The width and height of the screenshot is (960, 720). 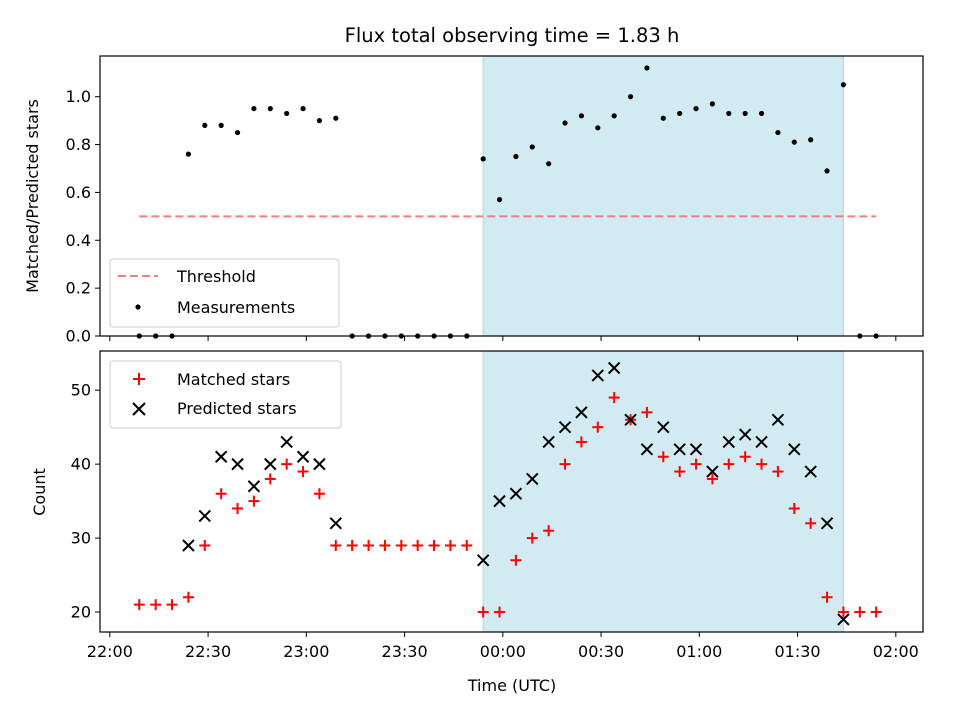 I want to click on y-tick-label: 1.0, so click(x=78, y=96).